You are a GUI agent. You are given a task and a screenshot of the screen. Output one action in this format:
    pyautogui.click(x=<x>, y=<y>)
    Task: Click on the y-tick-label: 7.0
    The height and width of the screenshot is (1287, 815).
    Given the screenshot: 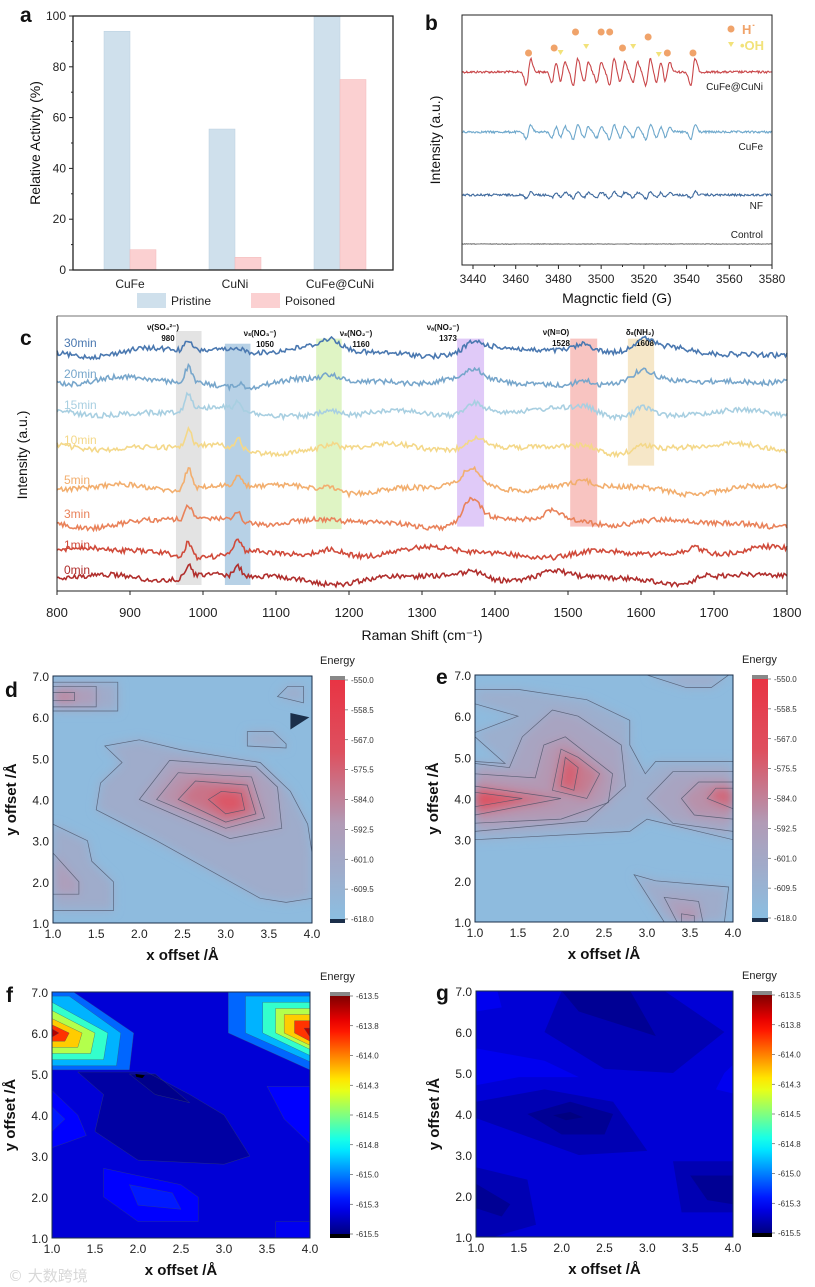 What is the action you would take?
    pyautogui.click(x=462, y=676)
    